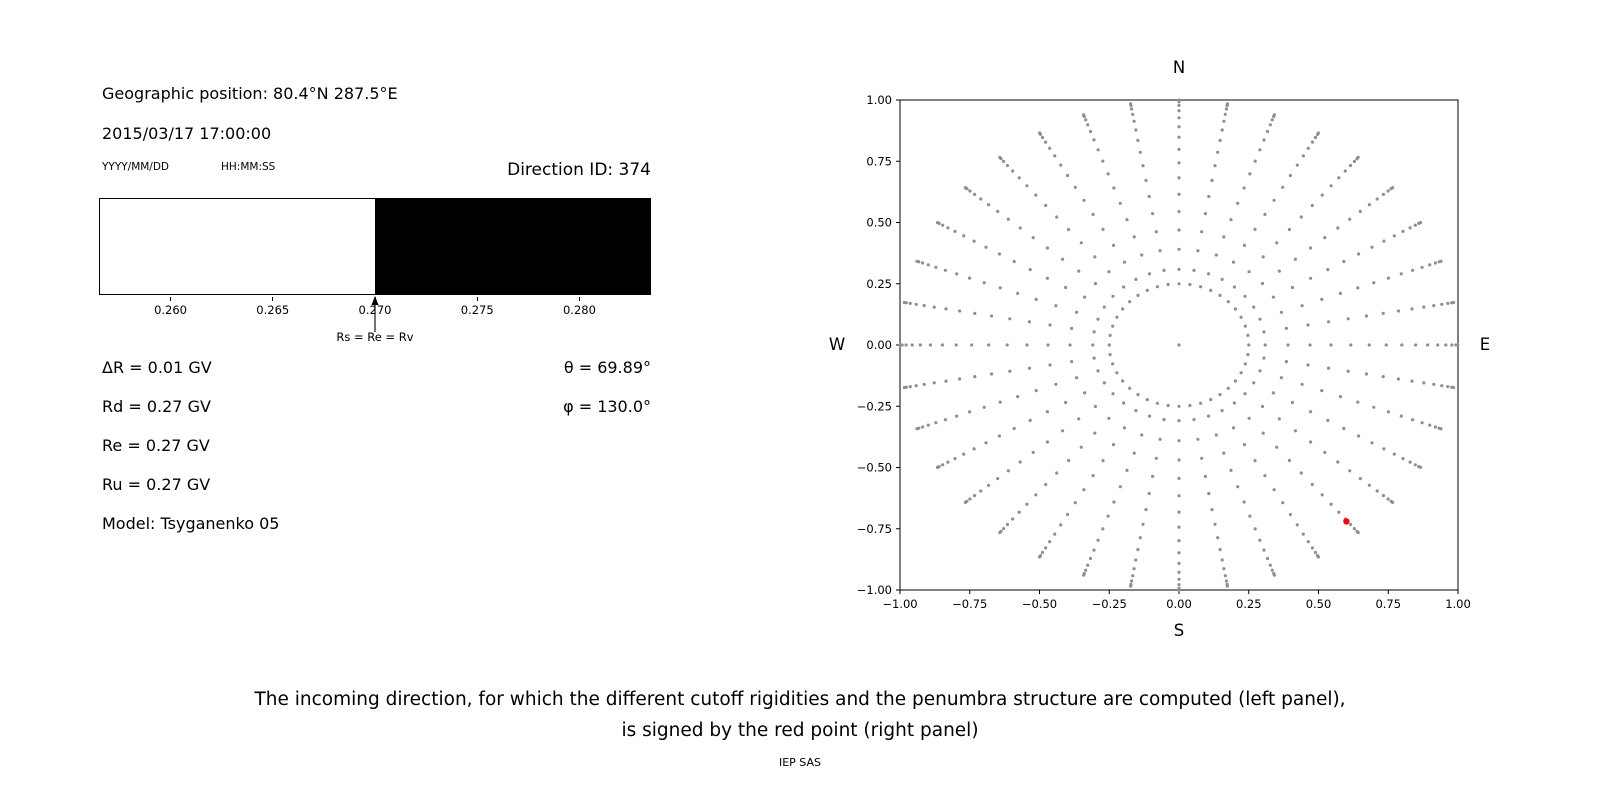 The height and width of the screenshot is (800, 1600). Describe the element at coordinates (874, 529) in the screenshot. I see `y-tick-label: −0.75` at that location.